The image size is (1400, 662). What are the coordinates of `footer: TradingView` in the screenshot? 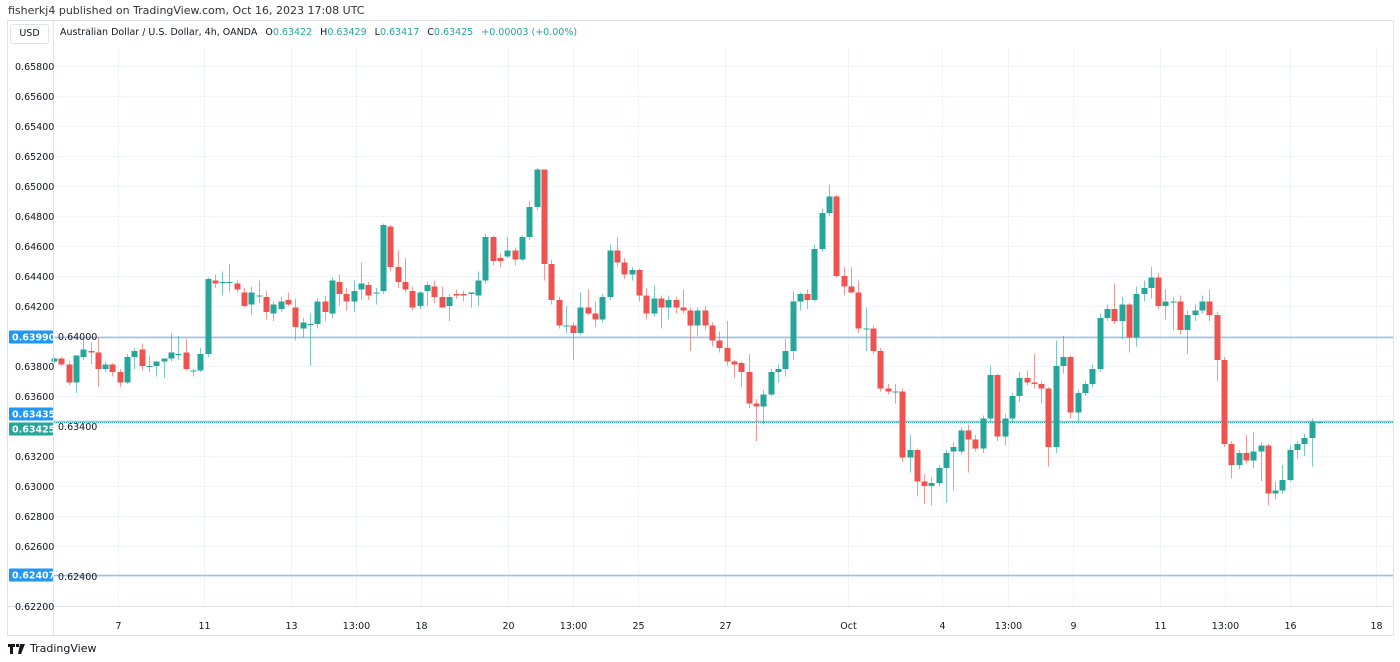 It's located at (52, 648).